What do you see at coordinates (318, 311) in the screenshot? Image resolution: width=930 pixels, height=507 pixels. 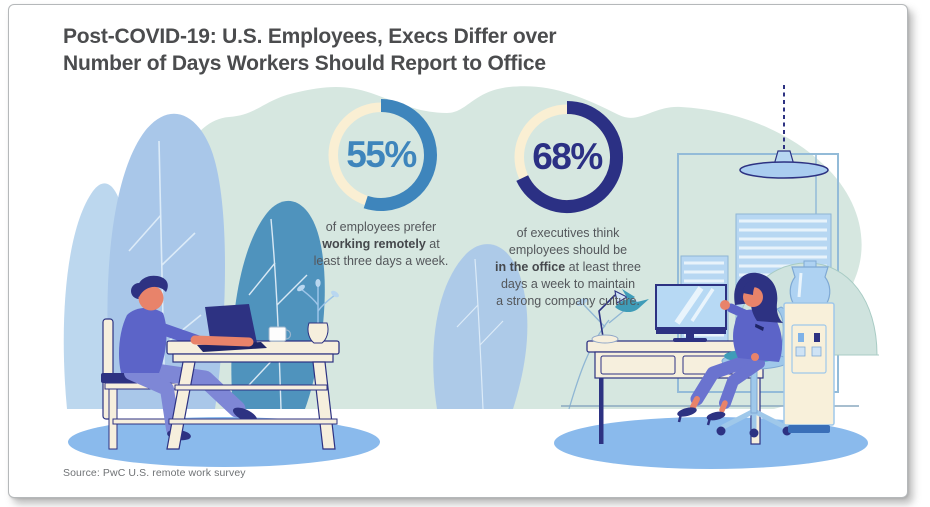 I see `plant-vase` at bounding box center [318, 311].